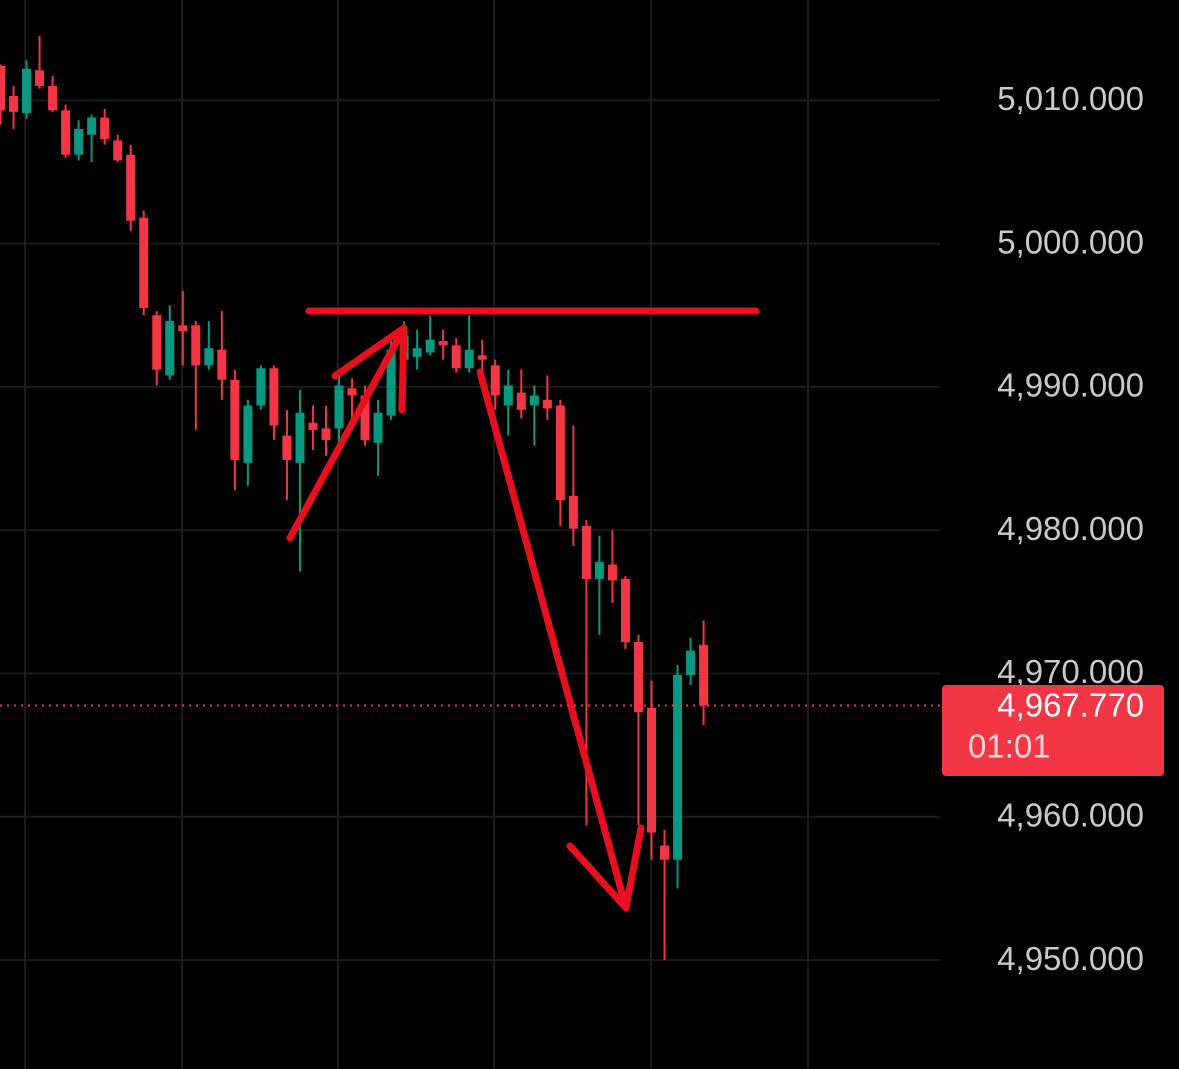 The height and width of the screenshot is (1069, 1179). I want to click on last-price: 4,967.770 01:01, so click(582, 730).